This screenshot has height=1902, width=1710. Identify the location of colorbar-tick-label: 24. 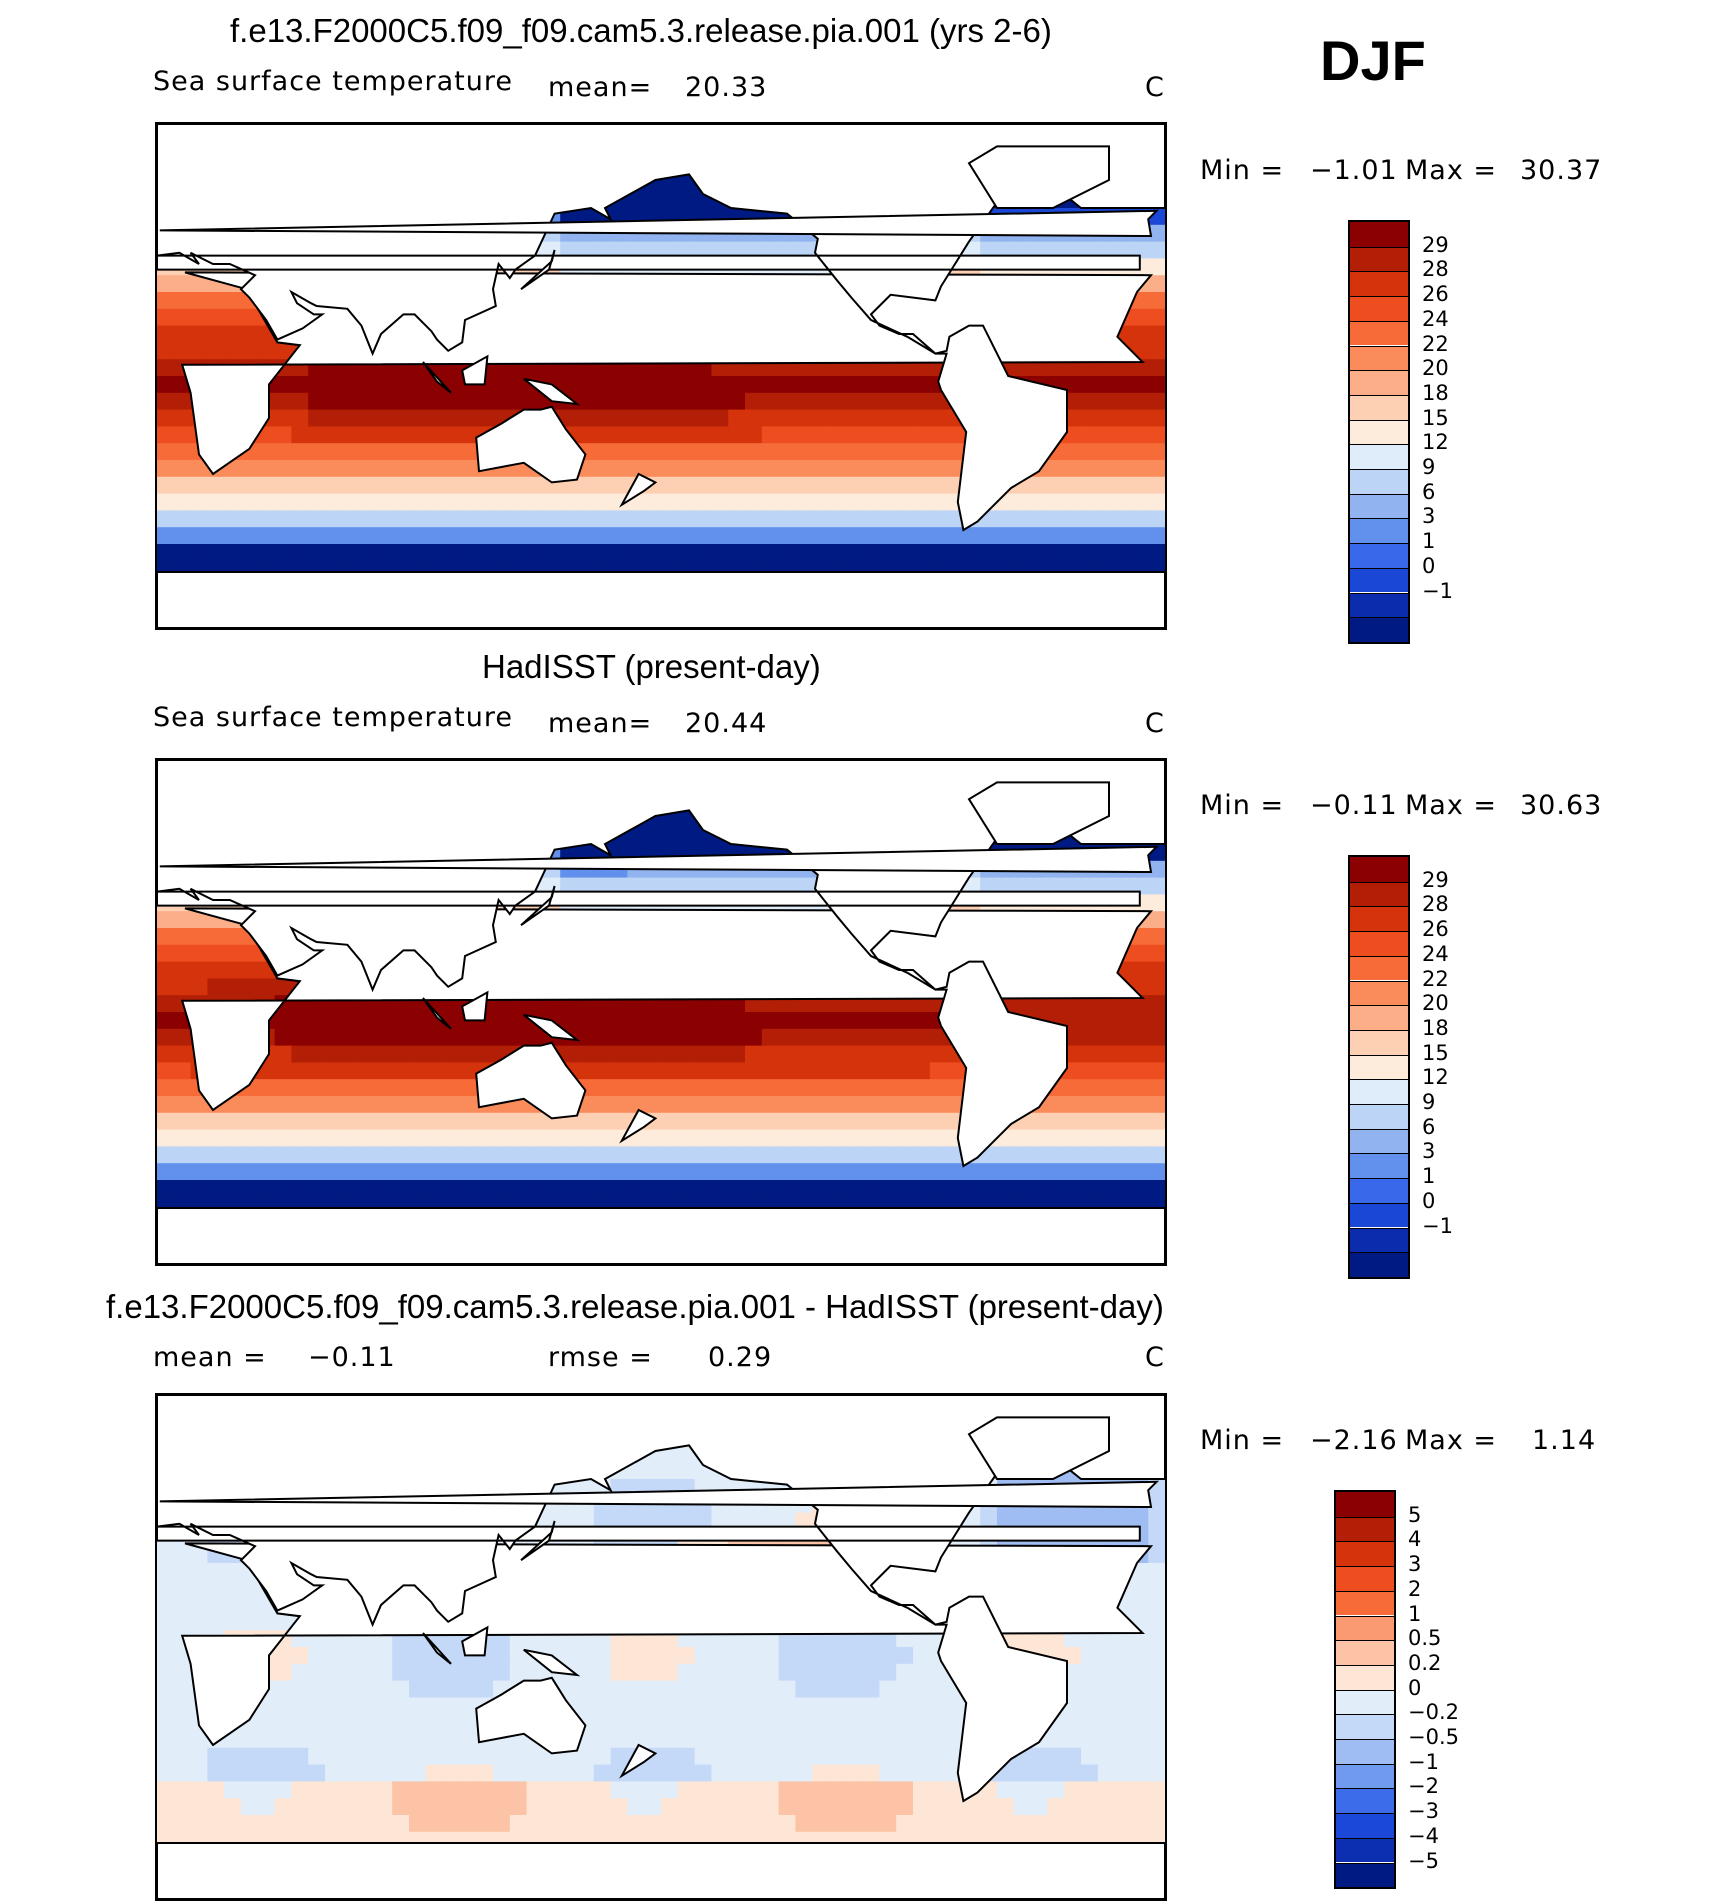
(1435, 953).